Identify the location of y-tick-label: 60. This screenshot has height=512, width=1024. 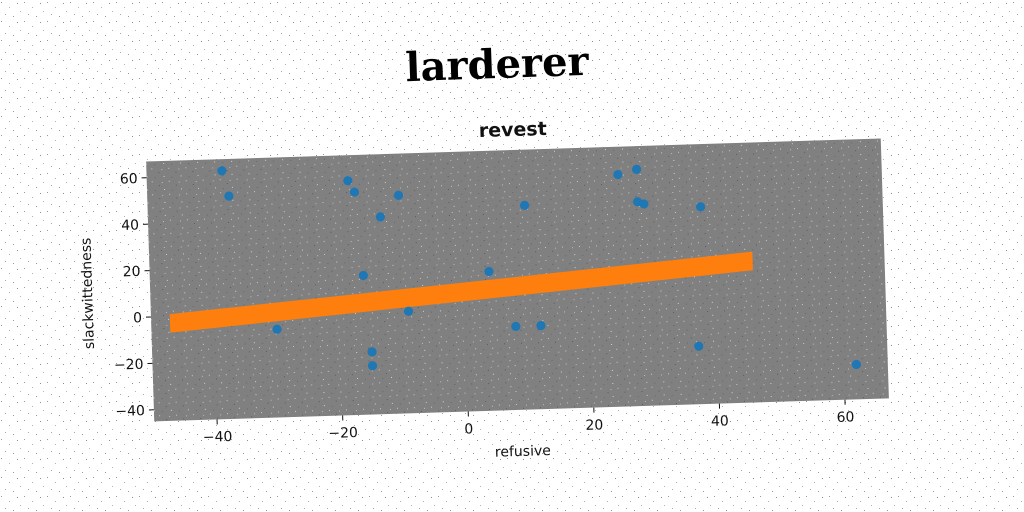
(129, 179).